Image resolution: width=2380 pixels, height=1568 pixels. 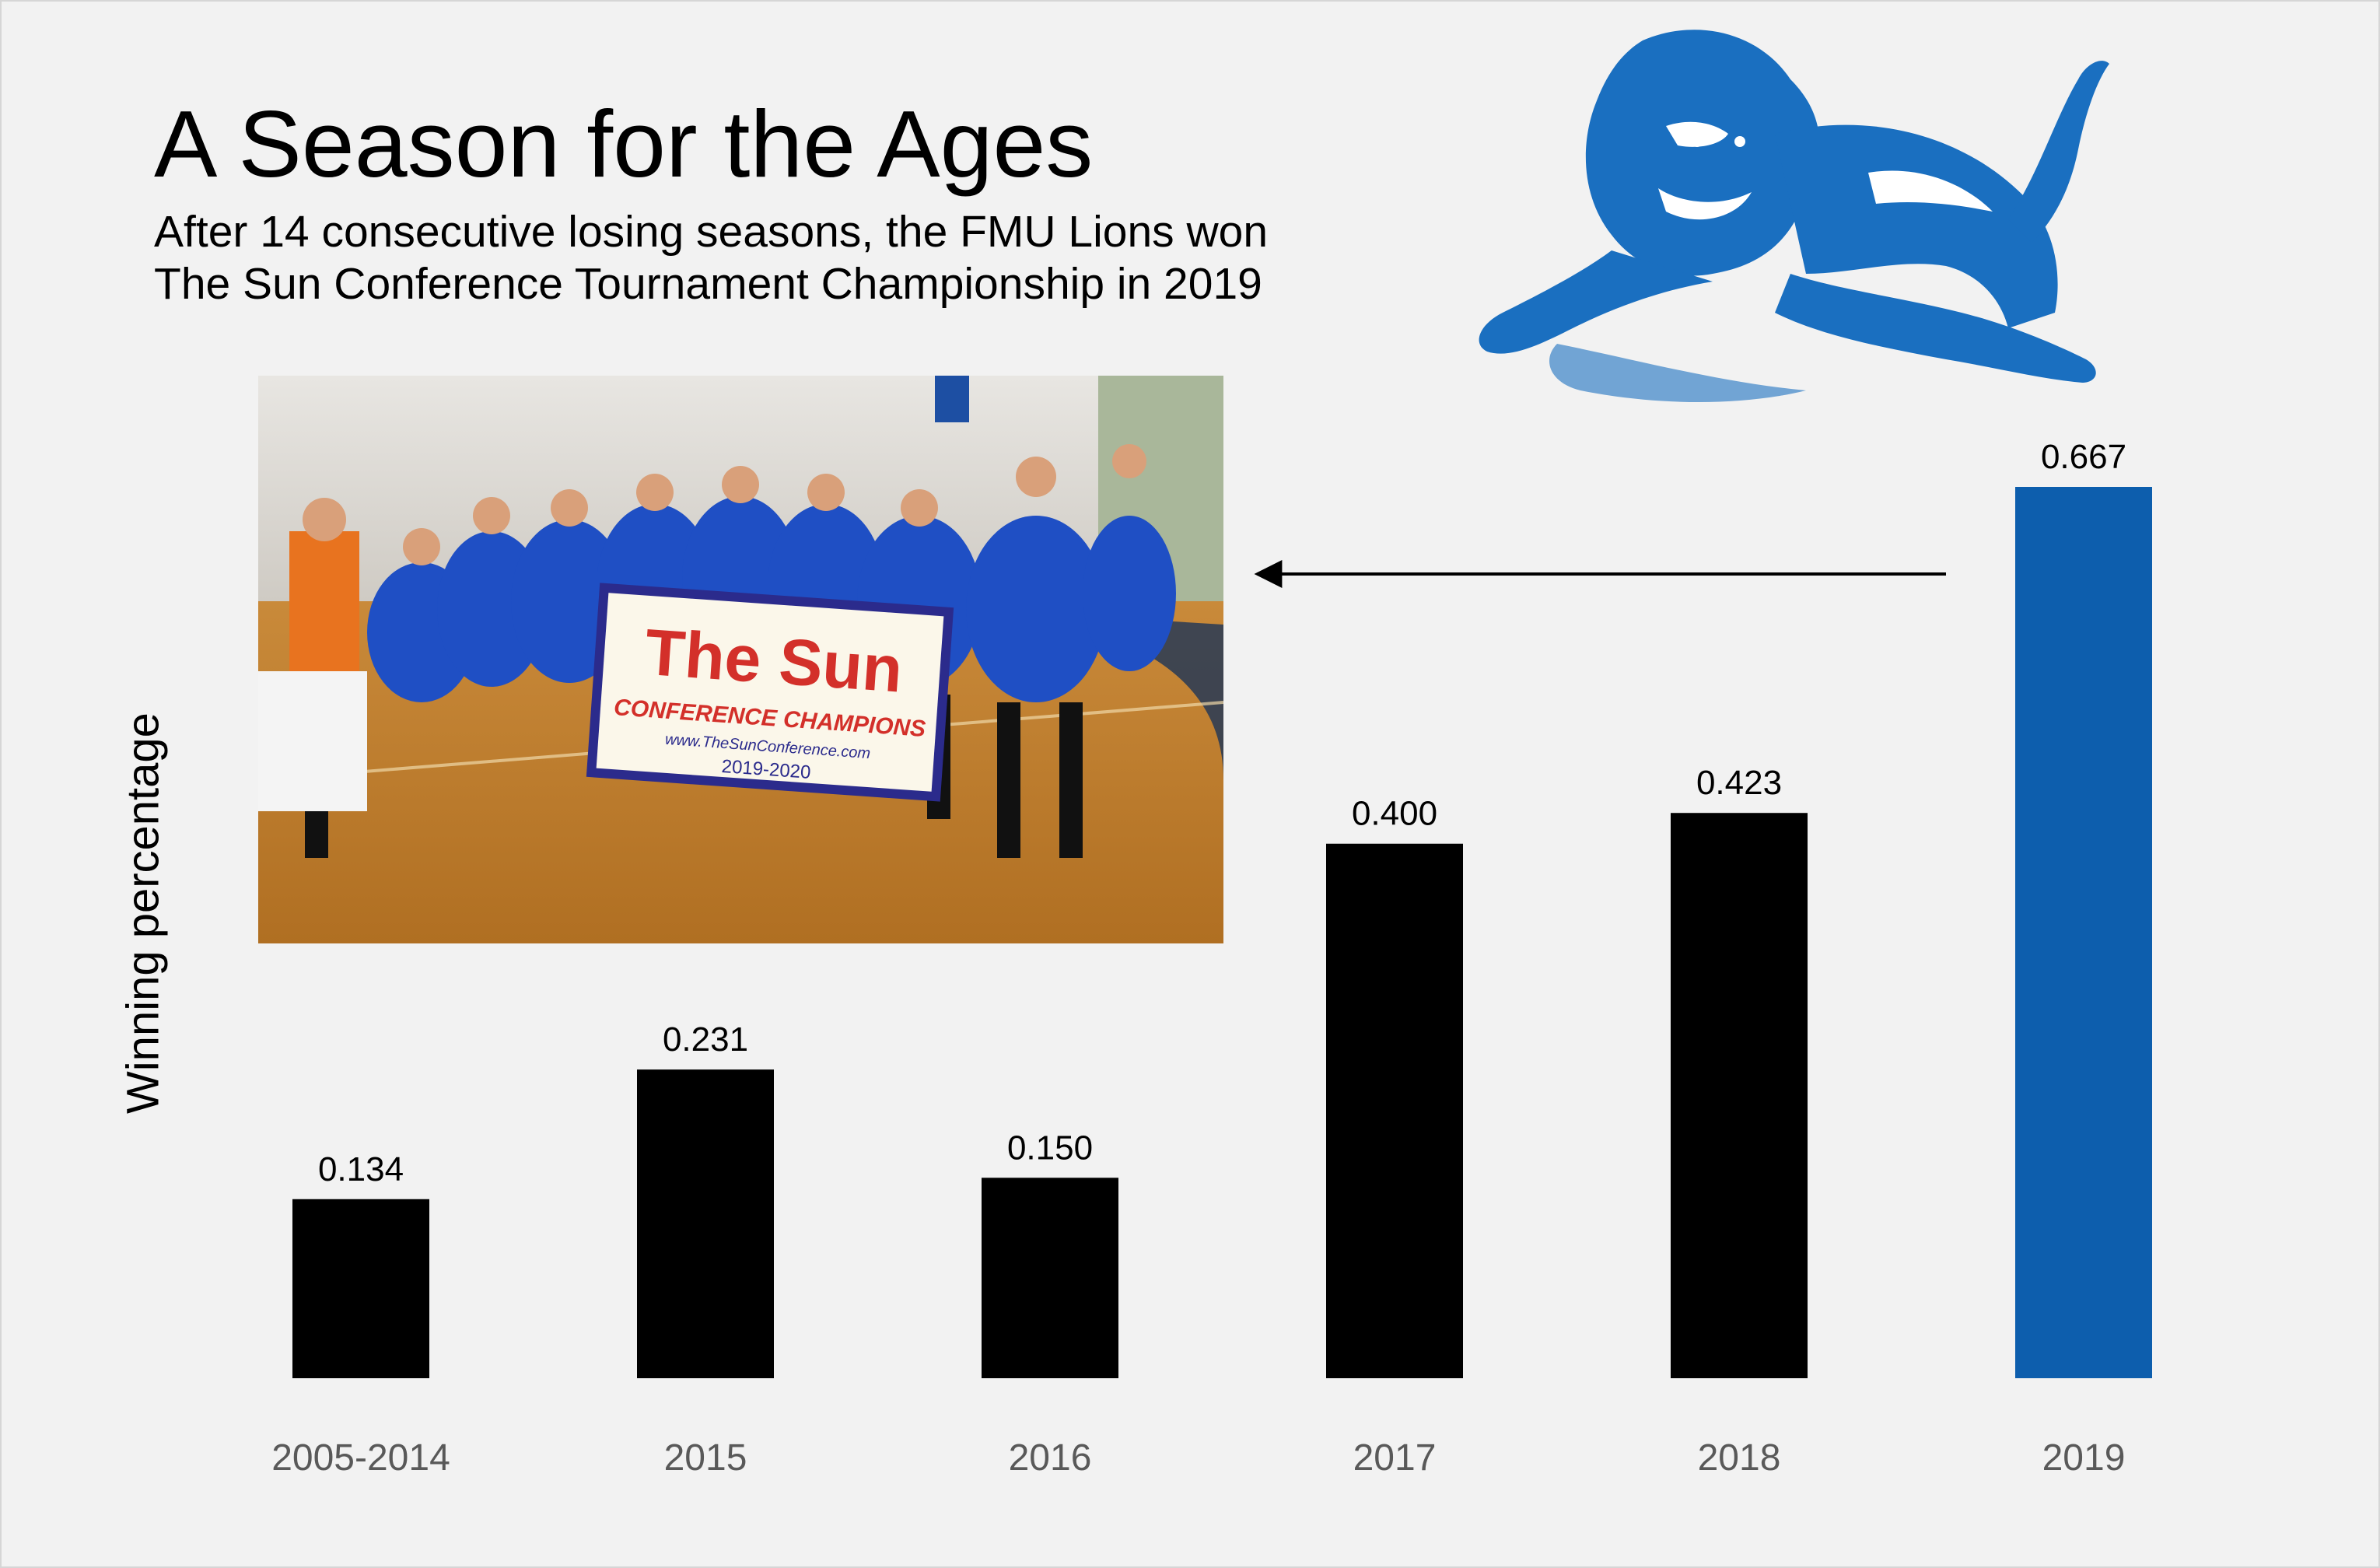 I want to click on x-tick-label-2017: 2017, so click(x=1395, y=1458).